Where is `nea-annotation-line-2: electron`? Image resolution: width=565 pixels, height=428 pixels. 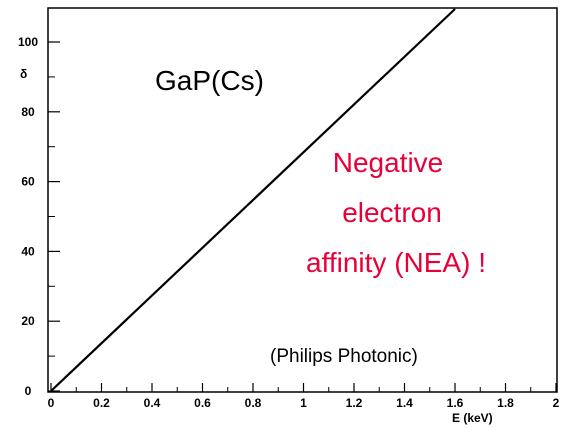
nea-annotation-line-2: electron is located at coordinates (392, 212).